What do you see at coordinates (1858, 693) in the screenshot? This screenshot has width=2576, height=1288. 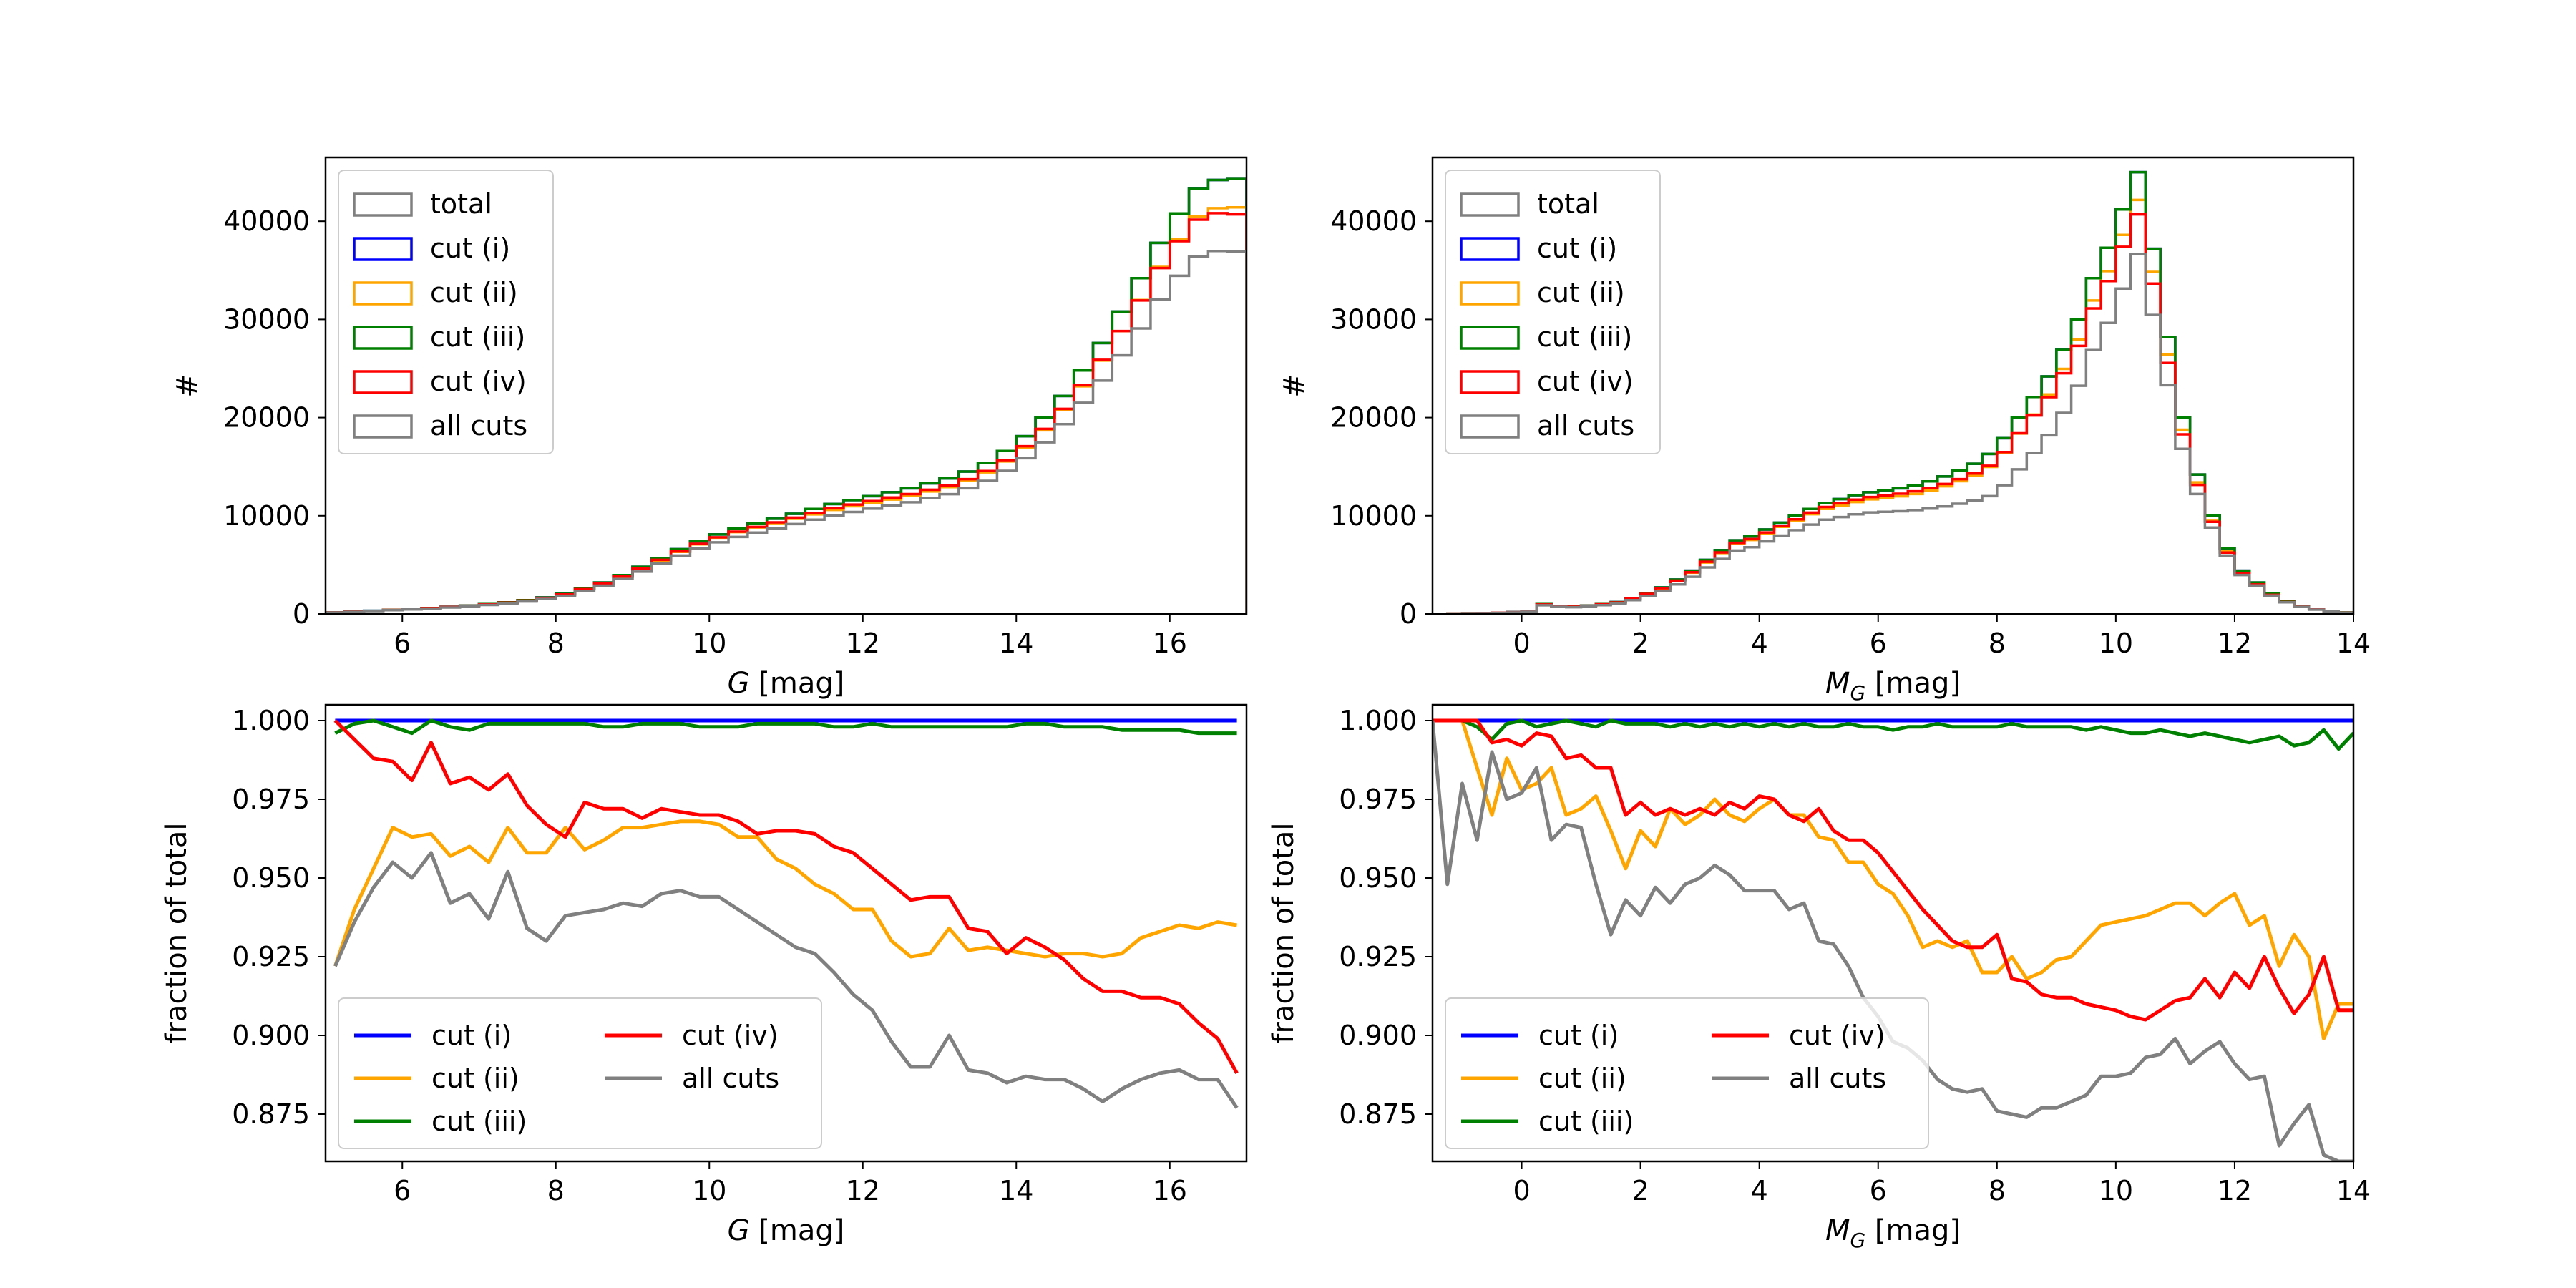 I see `x-axis-subscript: G` at bounding box center [1858, 693].